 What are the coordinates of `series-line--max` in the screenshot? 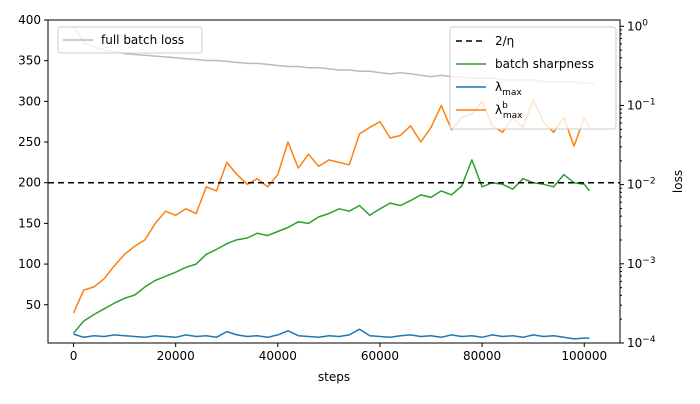 It's located at (331, 334).